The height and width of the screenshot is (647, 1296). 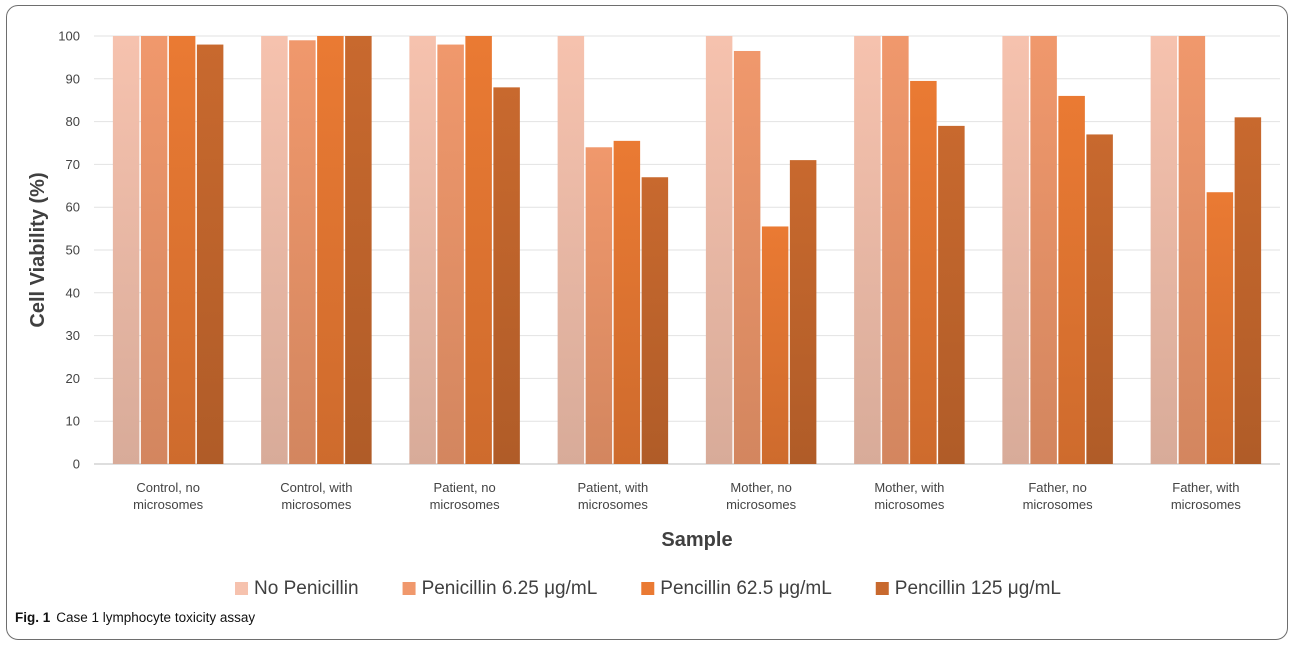 I want to click on x-tick-label-line: Mother, no, so click(x=760, y=487).